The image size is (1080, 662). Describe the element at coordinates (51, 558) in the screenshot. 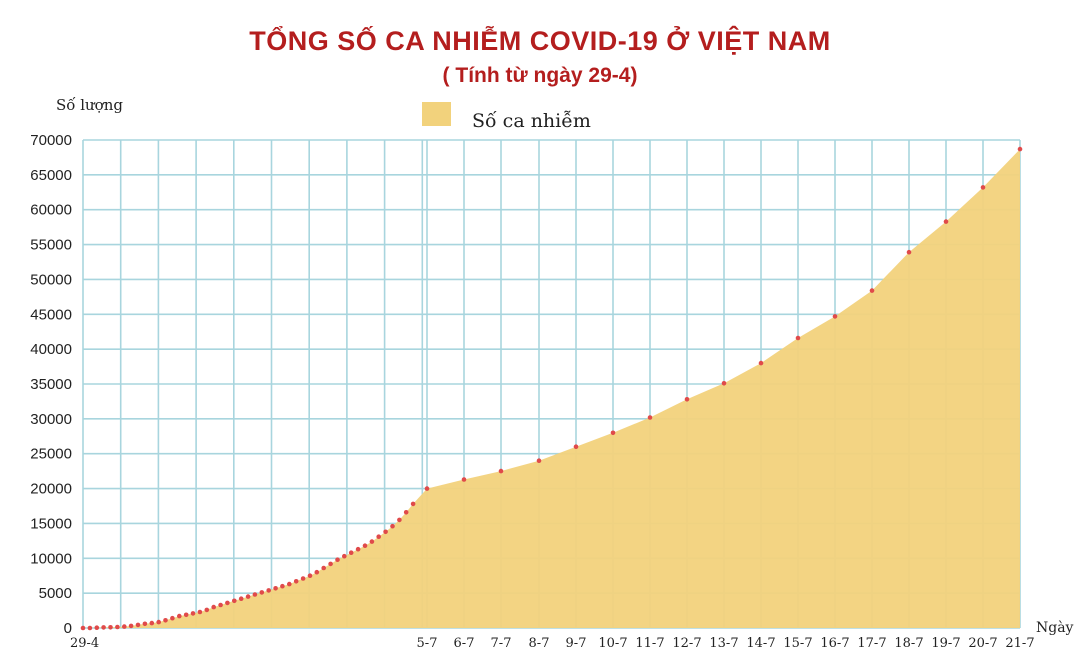

I see `y-tick-label: 10000` at that location.